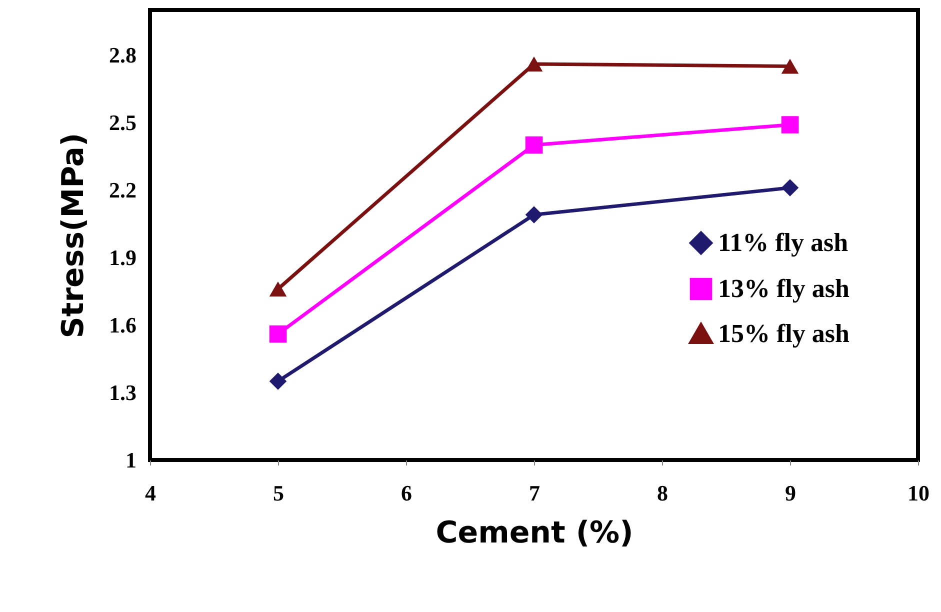  What do you see at coordinates (784, 288) in the screenshot?
I see `legend-label: 13% fly ash` at bounding box center [784, 288].